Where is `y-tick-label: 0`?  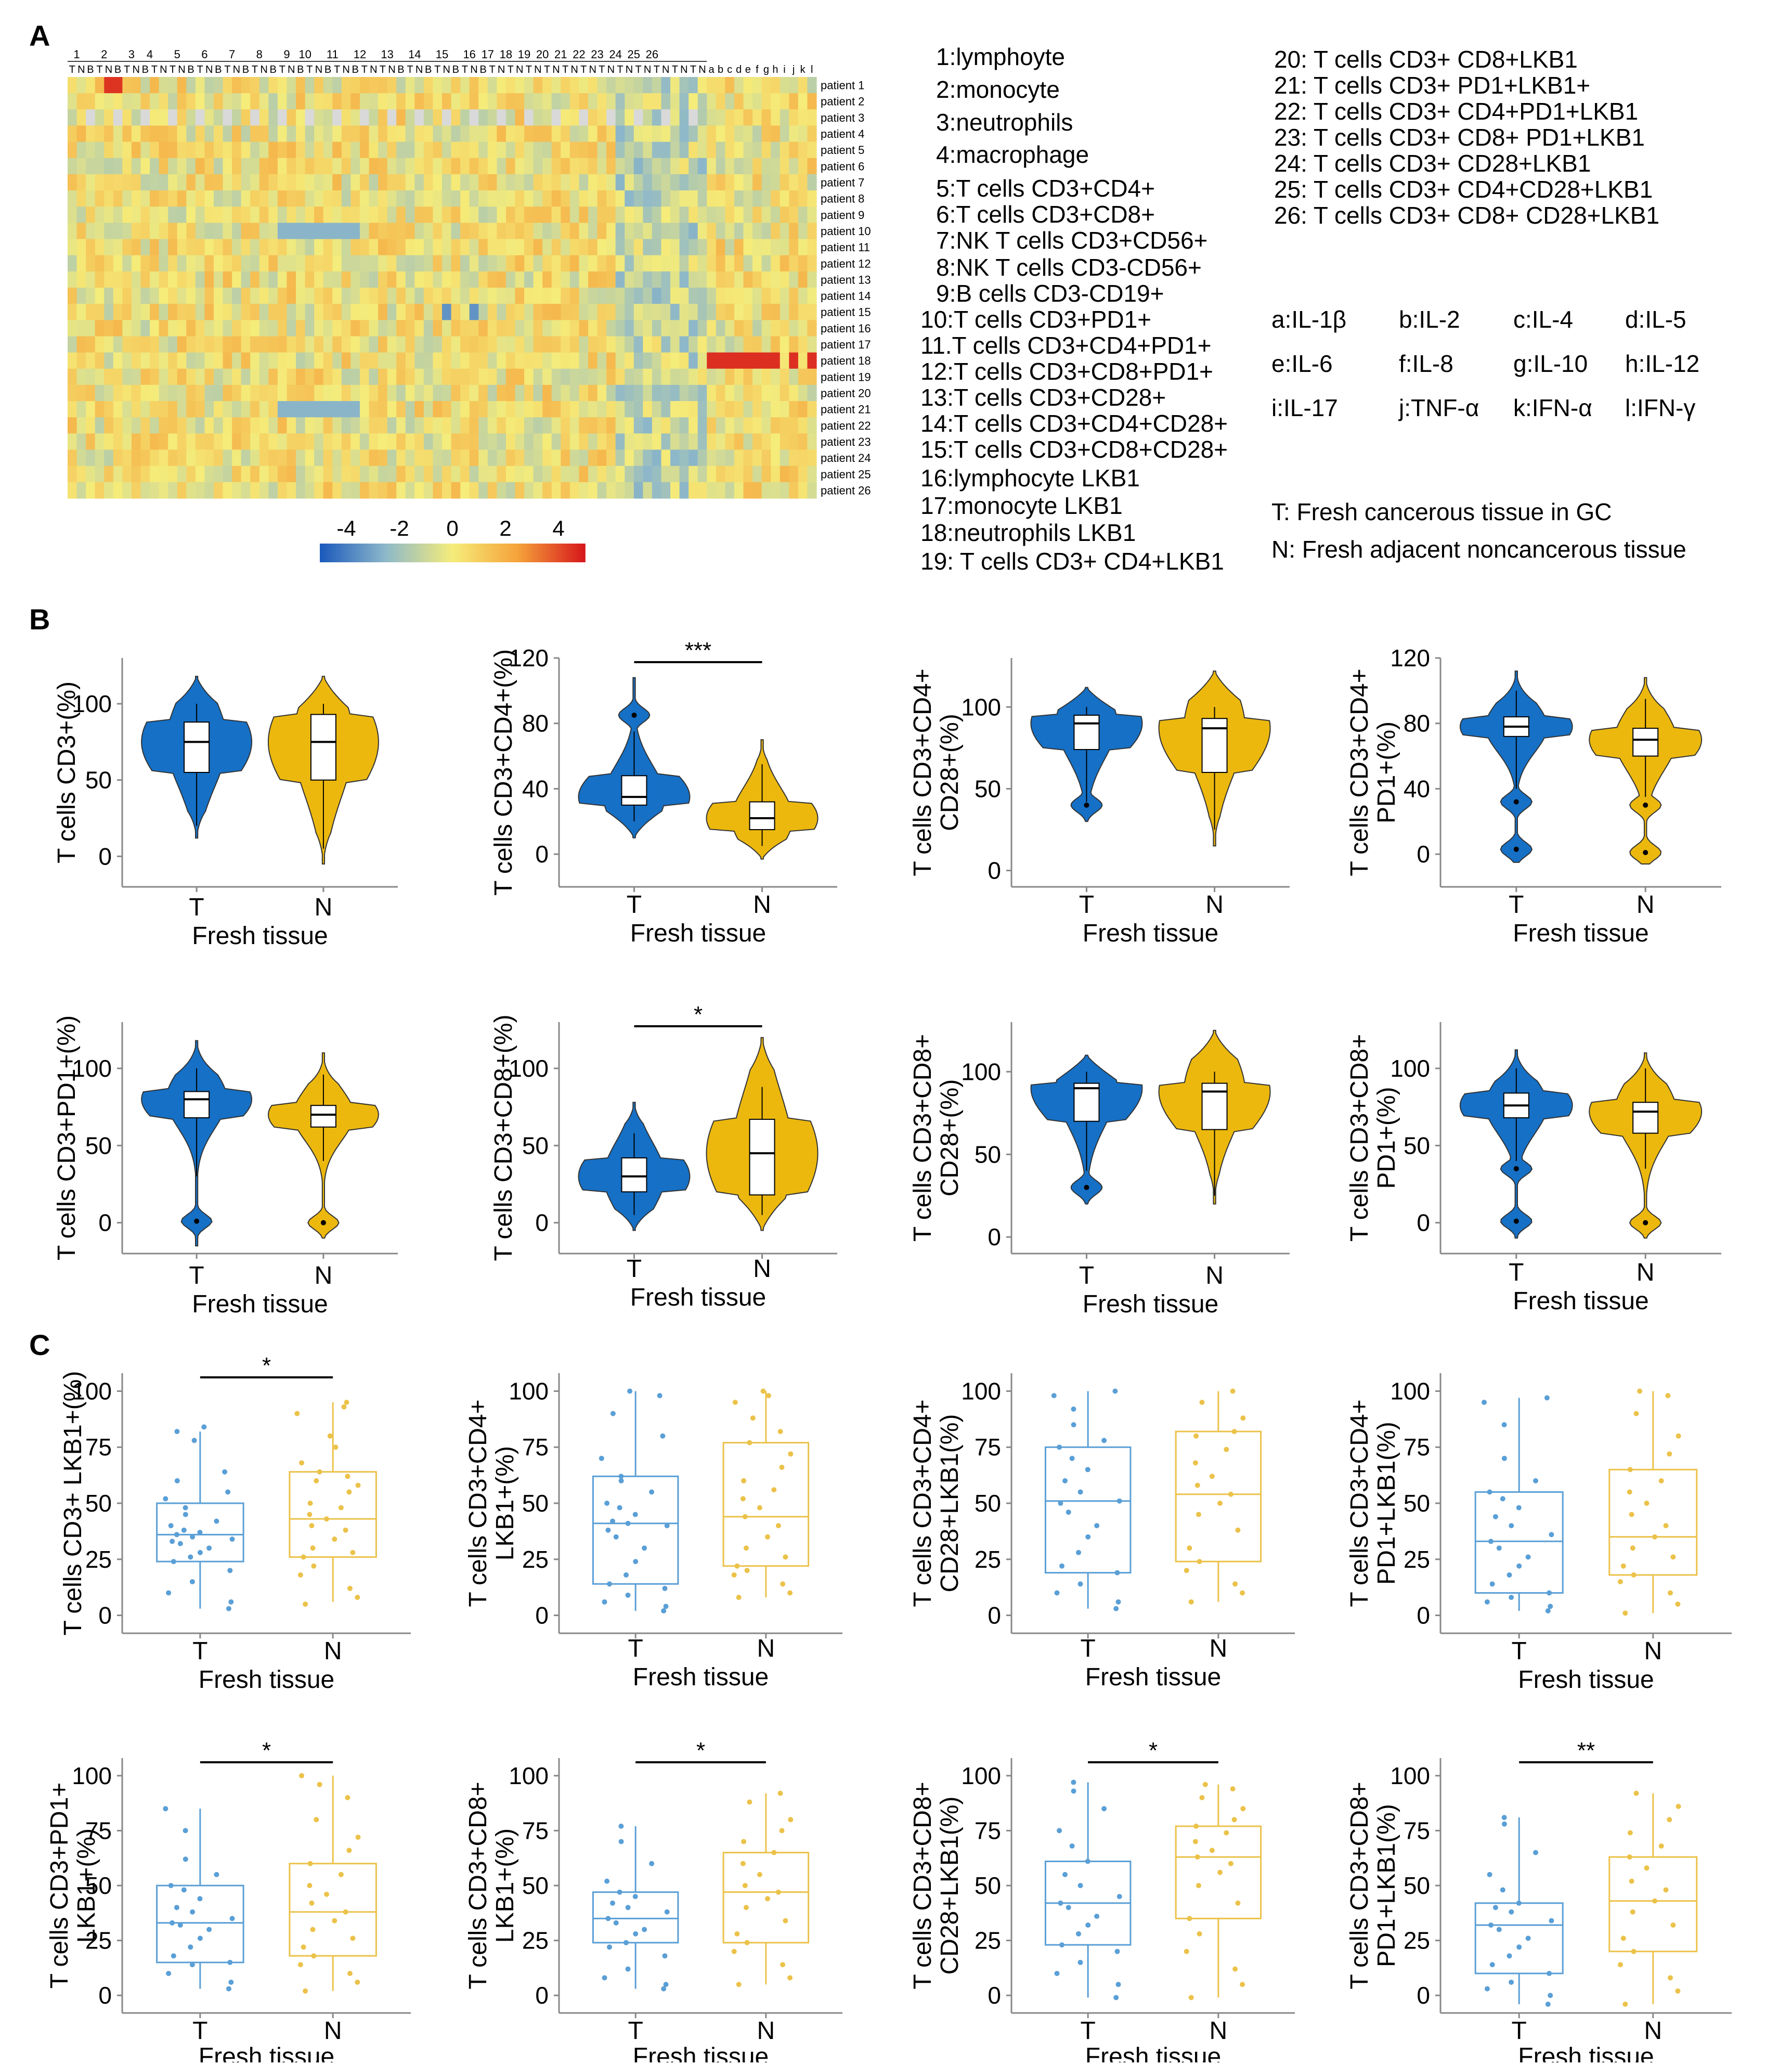 y-tick-label: 0 is located at coordinates (542, 1615).